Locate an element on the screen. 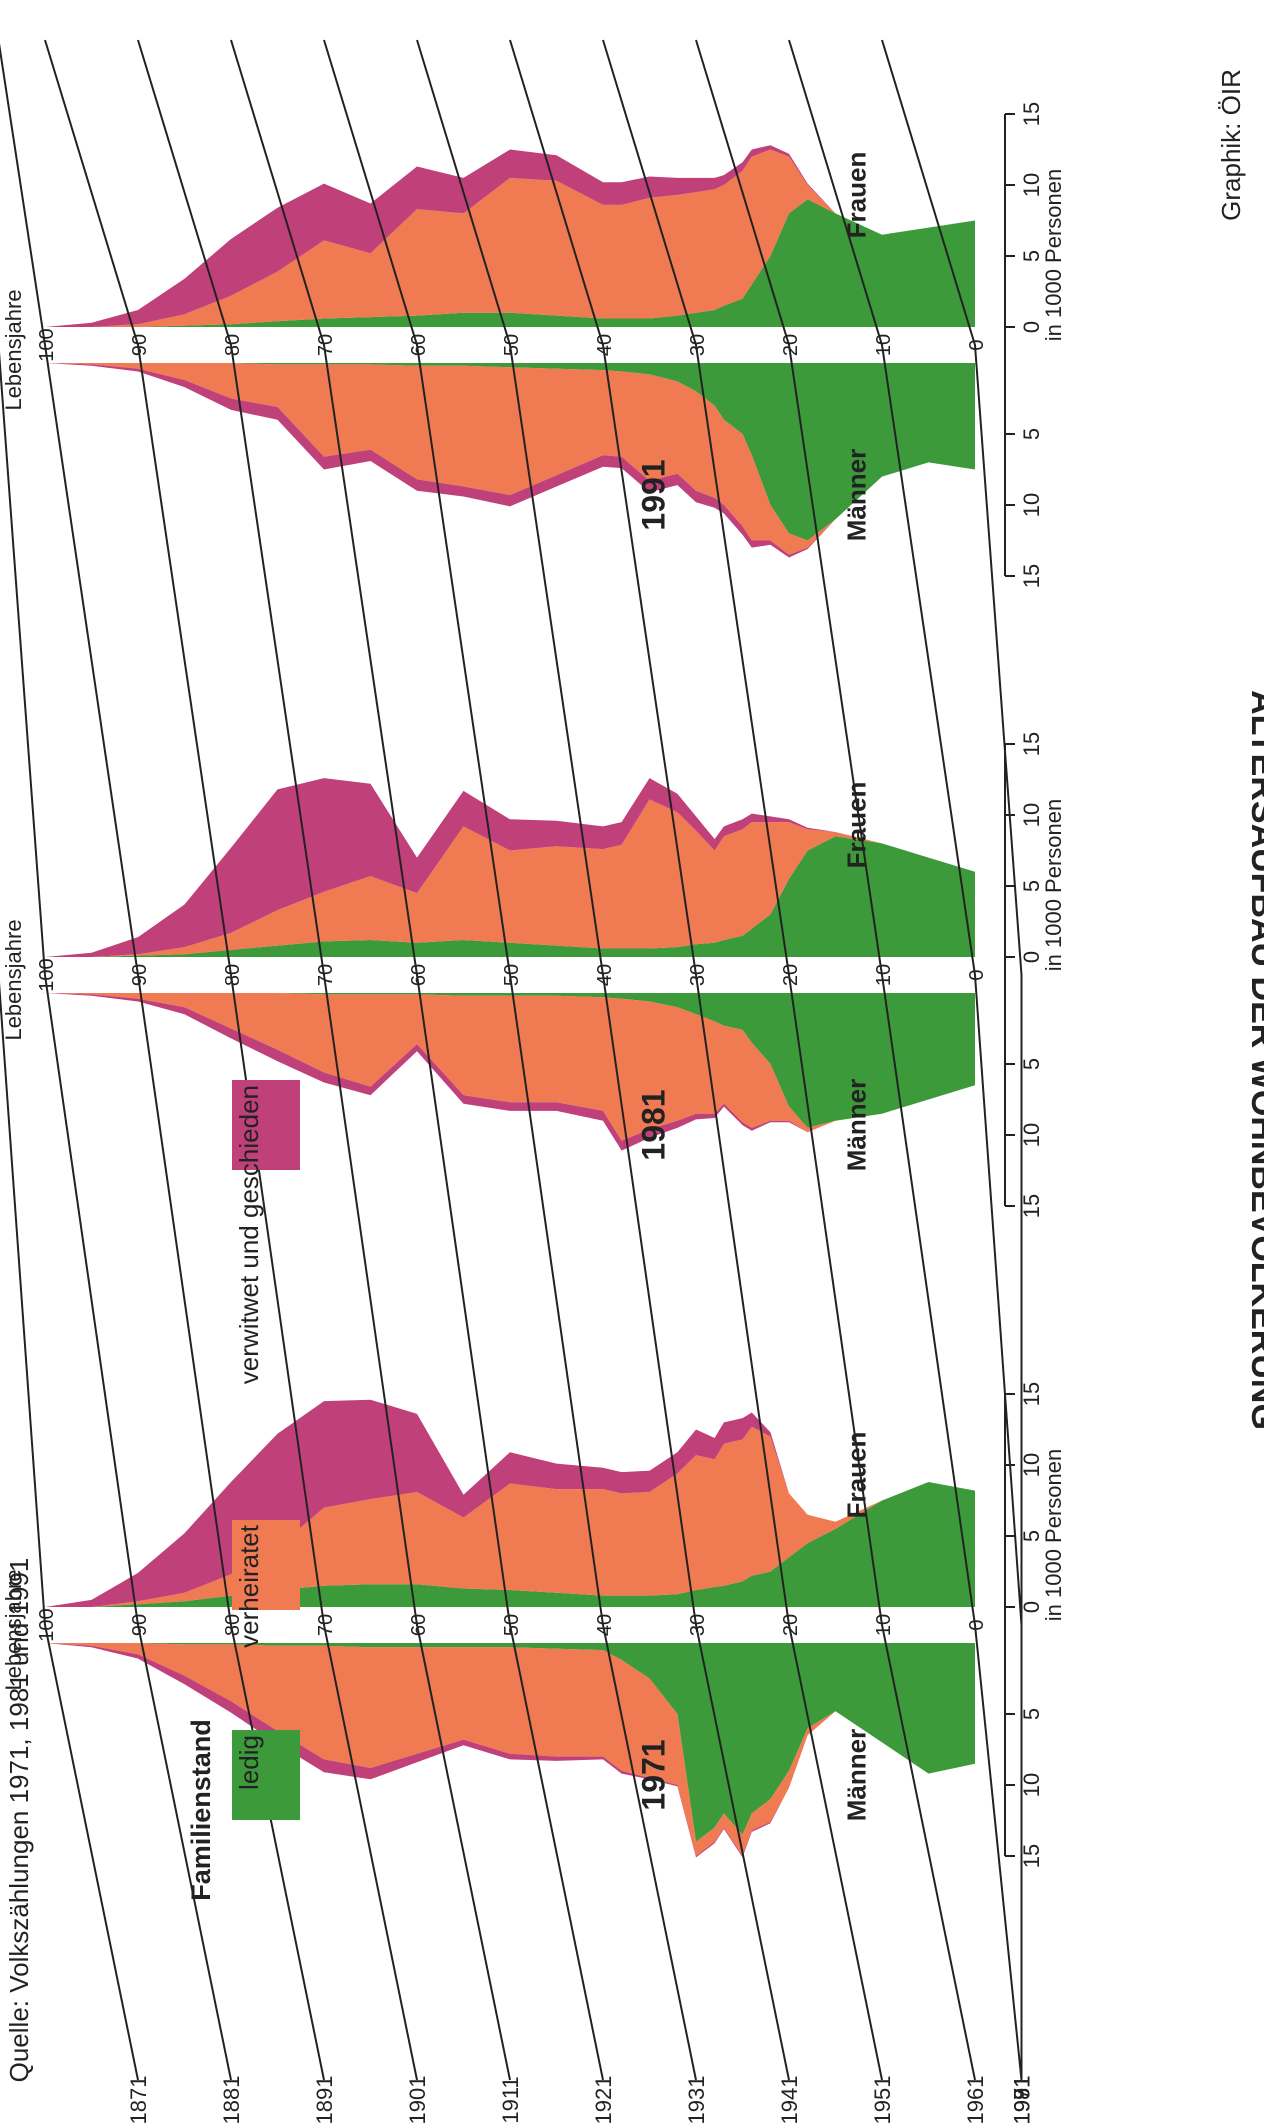 The image size is (1264, 2128). birth-year-label: 1951 is located at coordinates (882, 2100).